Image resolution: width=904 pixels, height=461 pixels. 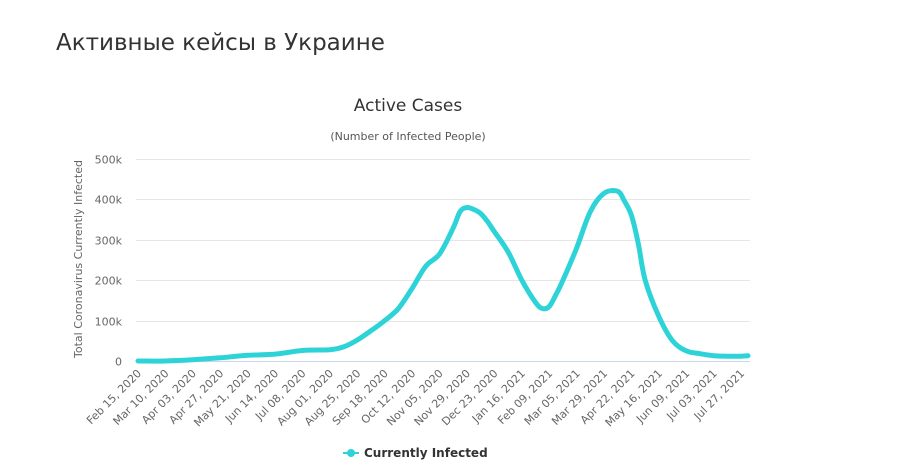 What do you see at coordinates (109, 160) in the screenshot?
I see `y-tick-label: 500k` at bounding box center [109, 160].